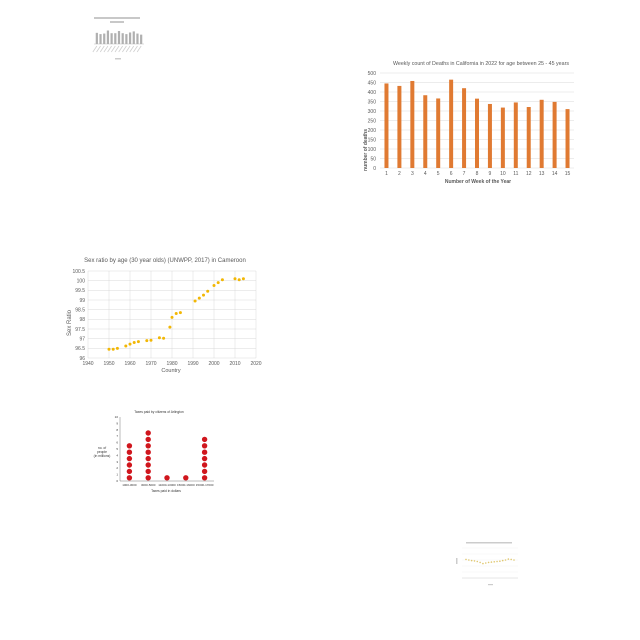 This screenshot has height=640, width=640. Describe the element at coordinates (542, 174) in the screenshot. I see `chart-deaths-xtick: 13` at that location.